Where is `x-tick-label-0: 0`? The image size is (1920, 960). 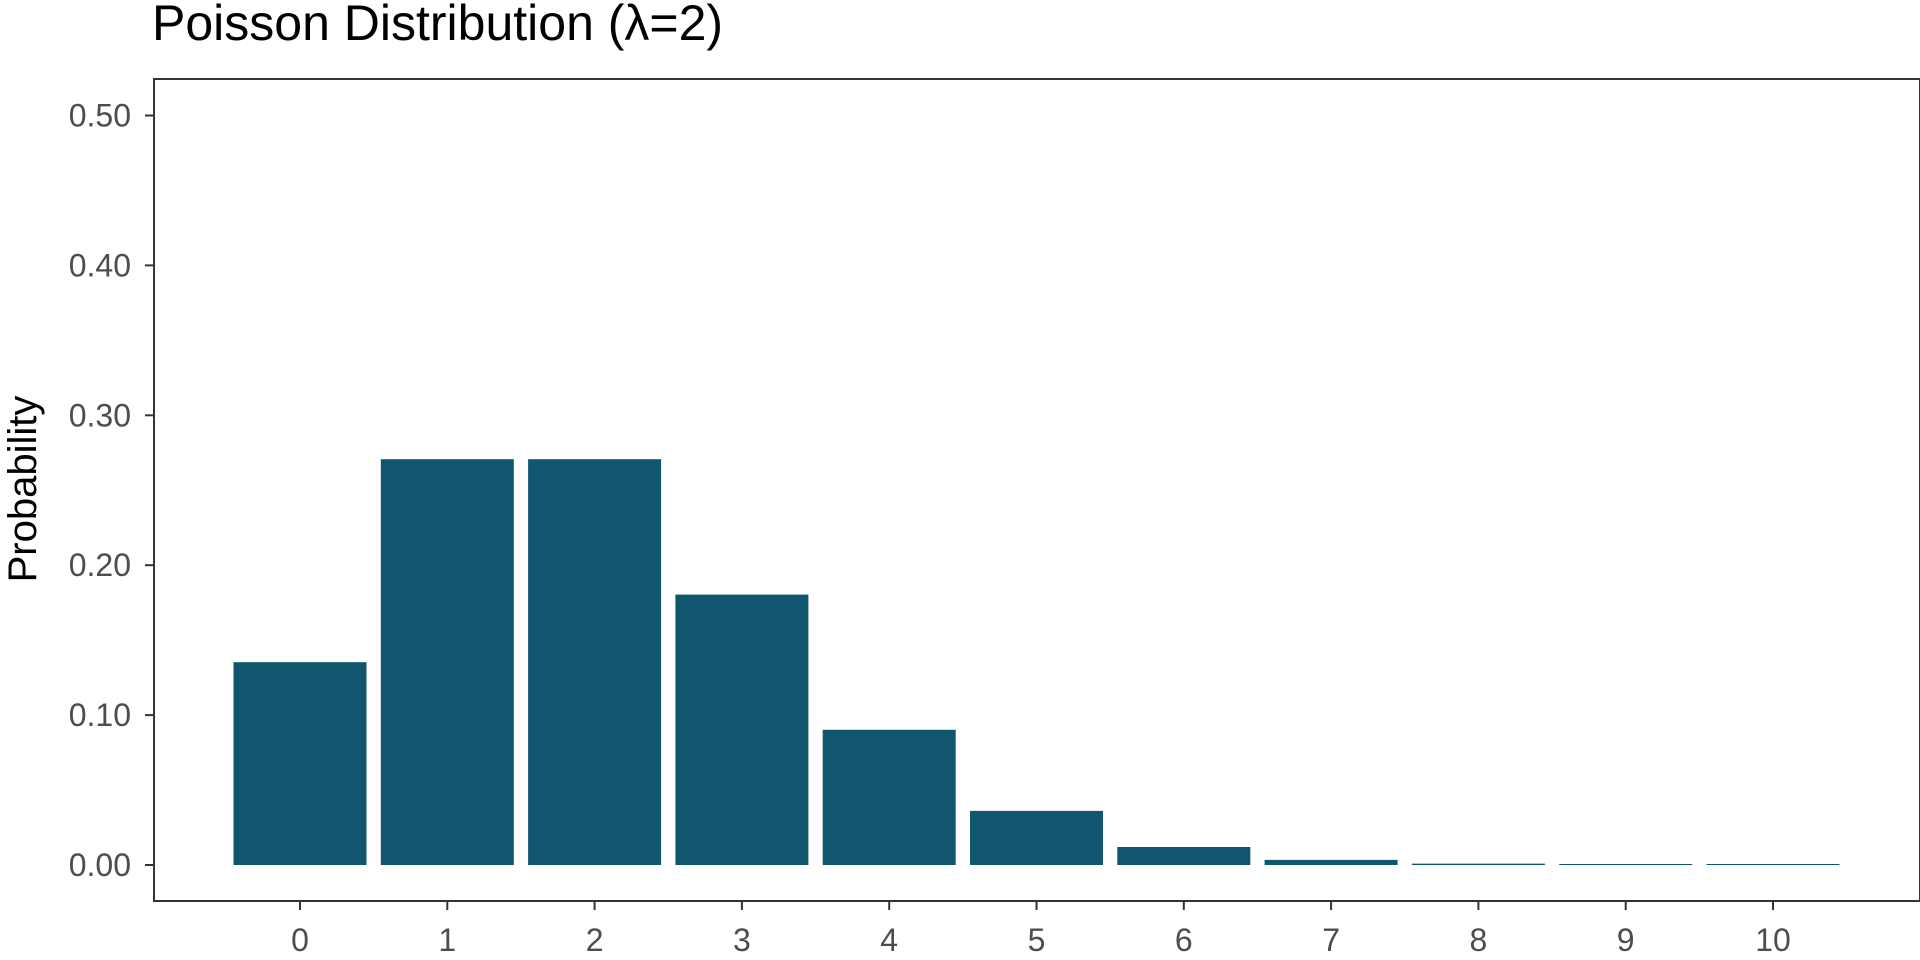
x-tick-label-0: 0 is located at coordinates (300, 940).